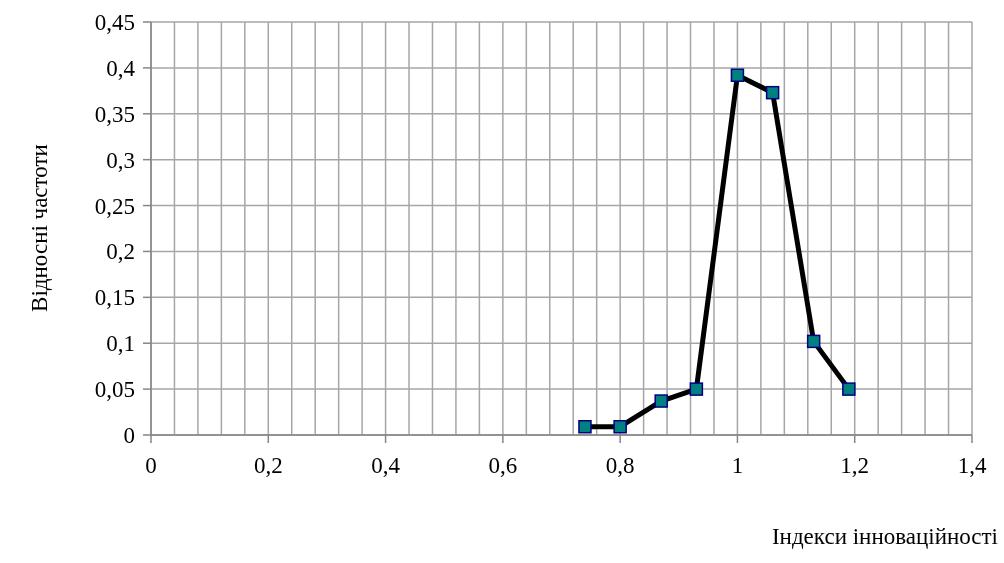  Describe the element at coordinates (114, 298) in the screenshot. I see `y-tick-label: 0,15` at that location.